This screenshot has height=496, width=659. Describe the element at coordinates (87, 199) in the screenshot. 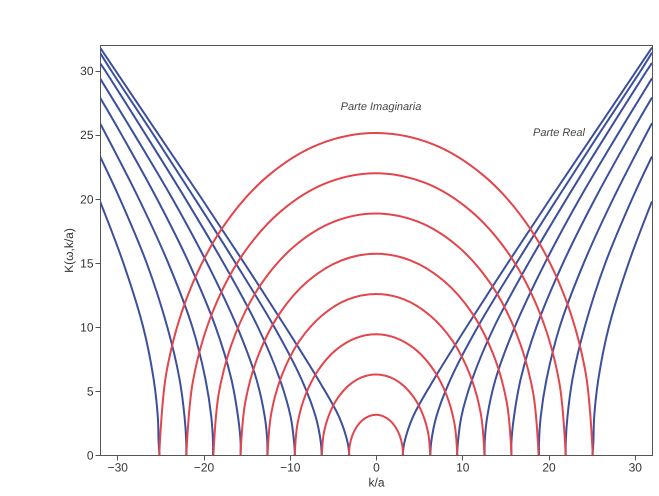

I see `y-tick-label: 20` at that location.